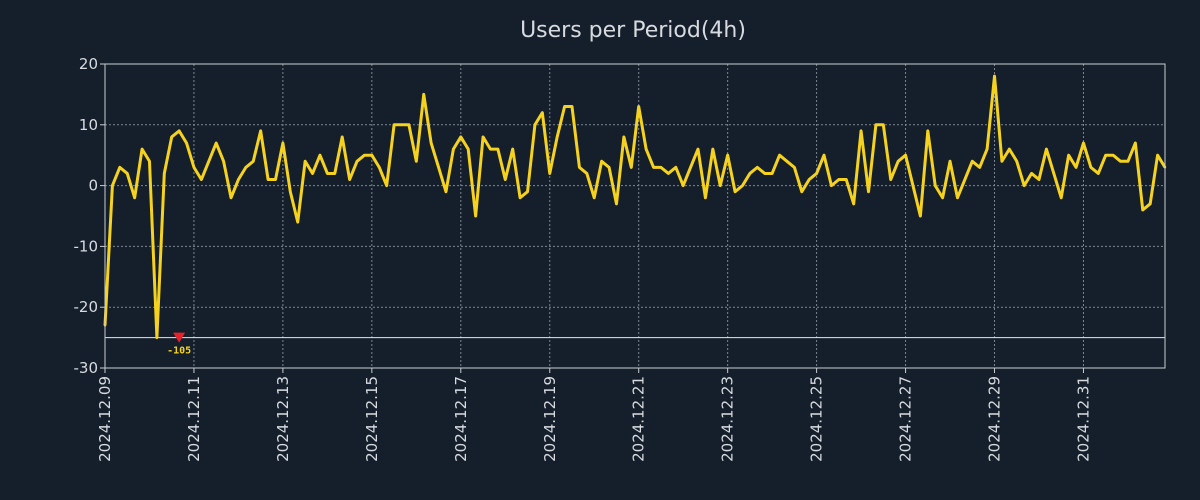 This screenshot has height=500, width=1200. Describe the element at coordinates (86, 307) in the screenshot. I see `y-tick-label: -20` at that location.